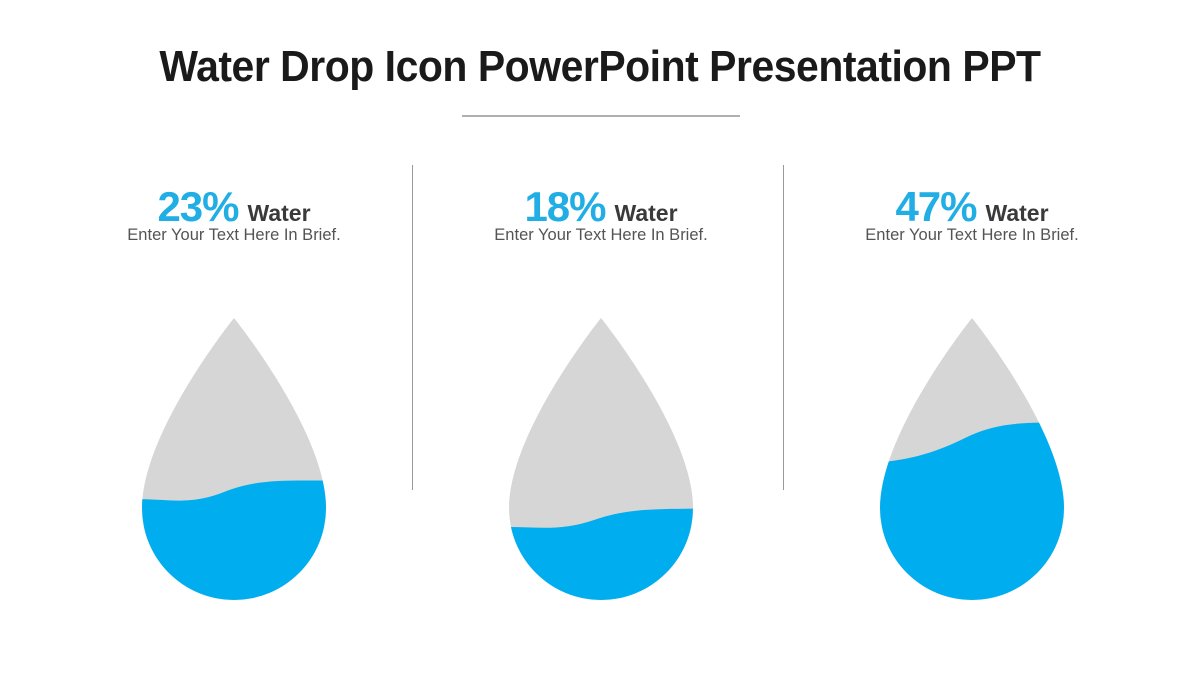  What do you see at coordinates (601, 235) in the screenshot?
I see `stat-description-2: Enter Your Text Here In Brief.` at bounding box center [601, 235].